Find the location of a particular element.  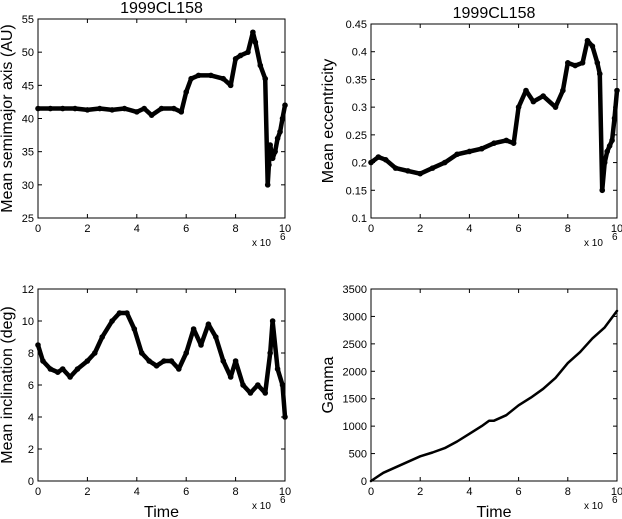

y-tick-label: 4 is located at coordinates (31, 418).